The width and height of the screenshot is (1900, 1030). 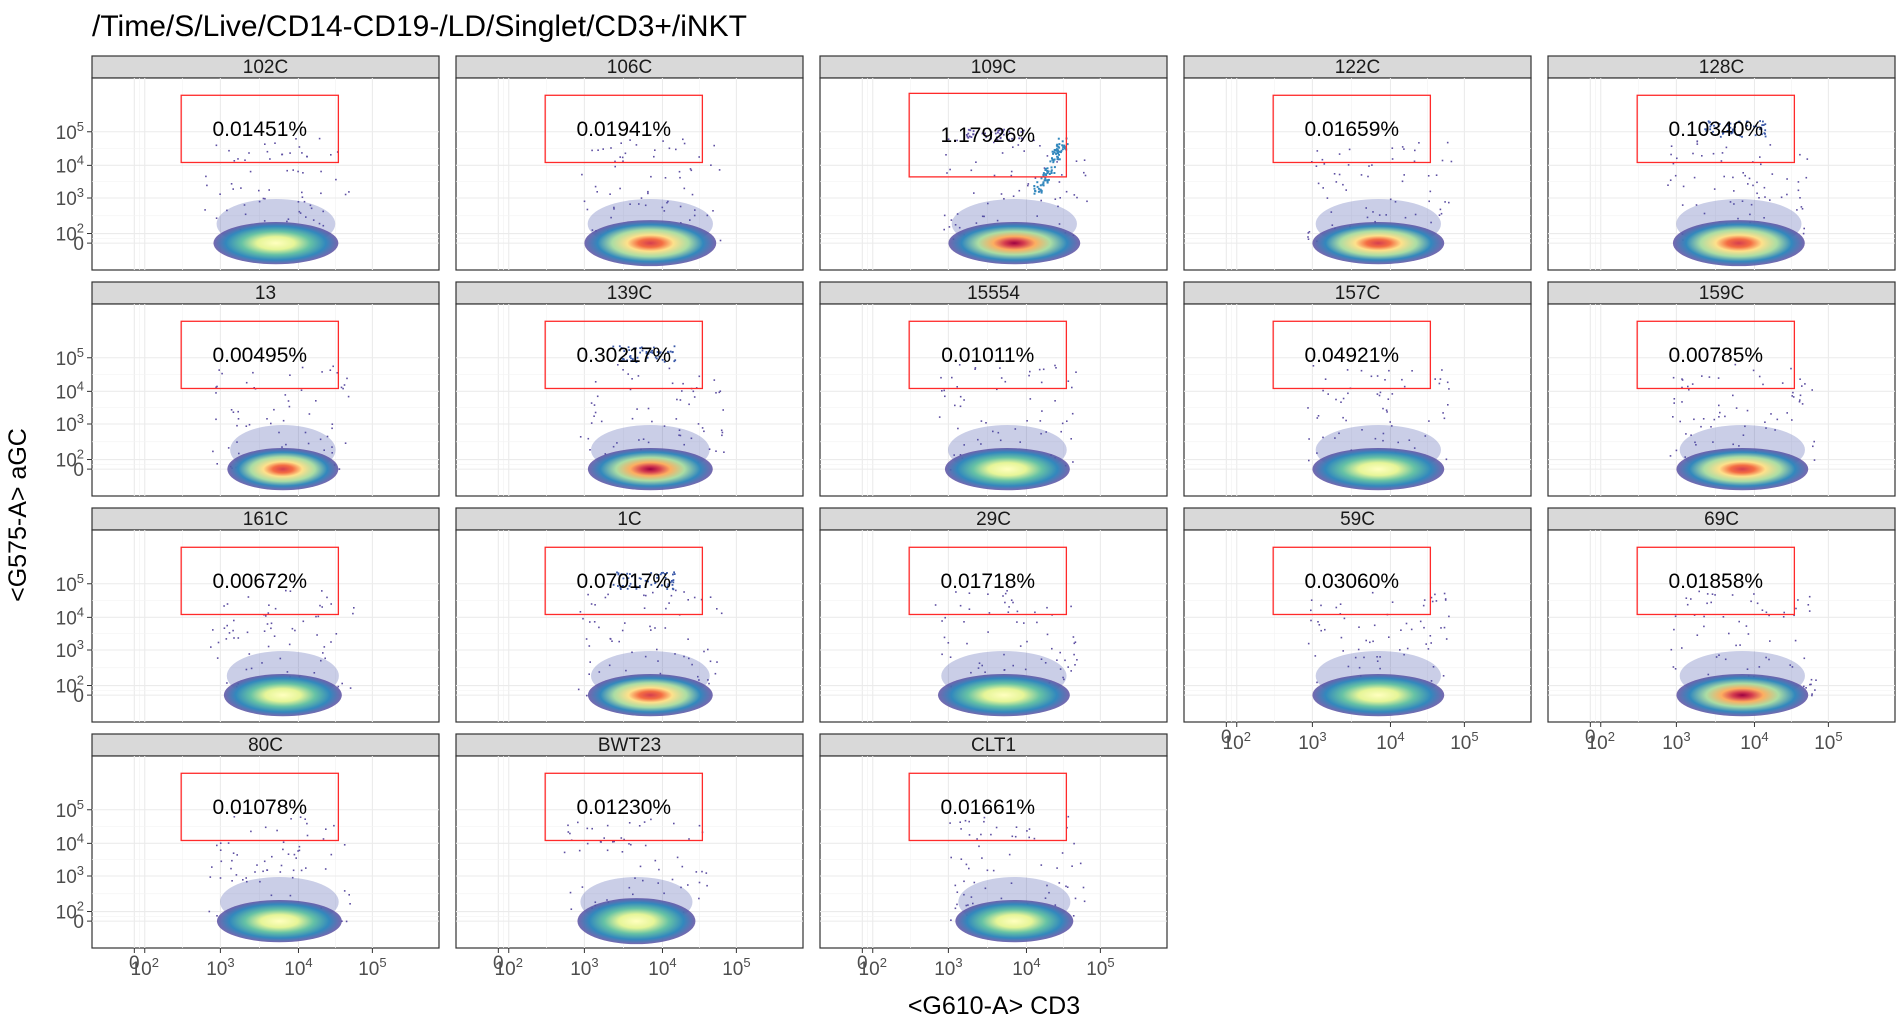 What do you see at coordinates (259, 355) in the screenshot?
I see `gate-percentage: 0.00495%` at bounding box center [259, 355].